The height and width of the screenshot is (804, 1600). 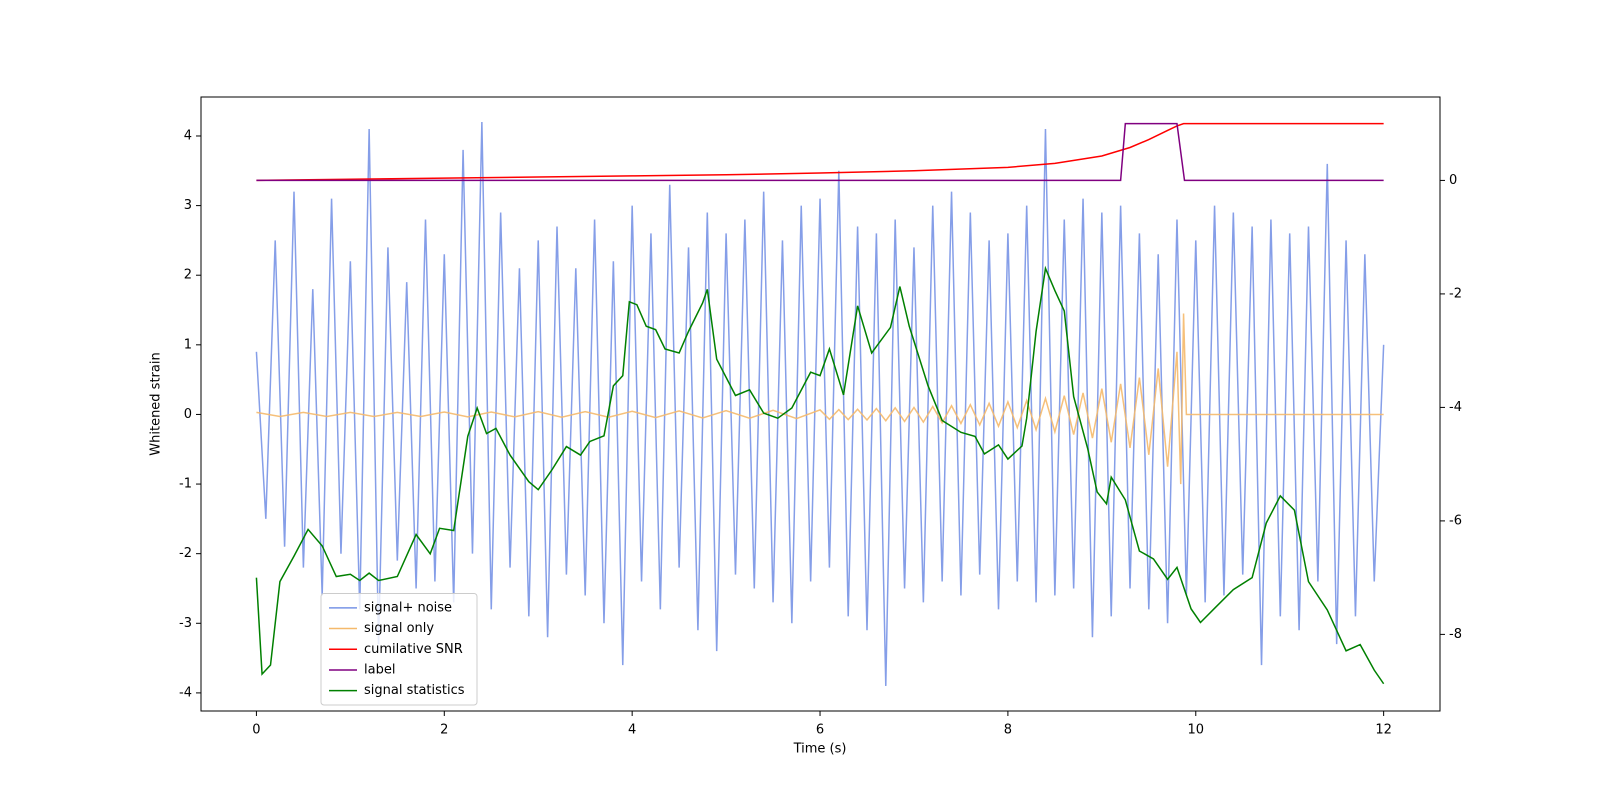 What do you see at coordinates (188, 414) in the screenshot?
I see `y-tick-label: 0` at bounding box center [188, 414].